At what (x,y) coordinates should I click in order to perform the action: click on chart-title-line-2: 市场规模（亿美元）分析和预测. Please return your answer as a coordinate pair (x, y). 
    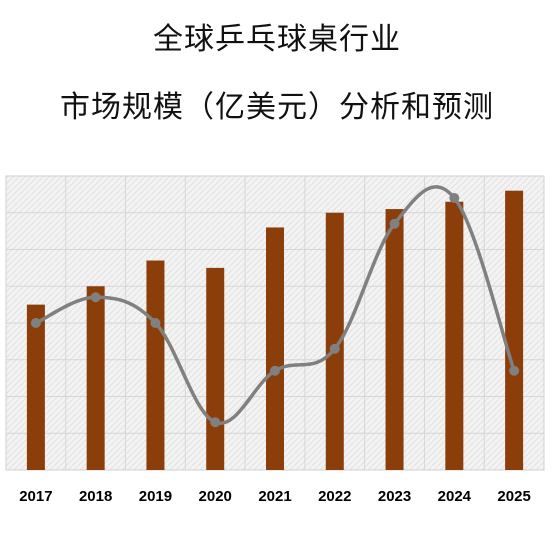
    Looking at the image, I should click on (277, 107).